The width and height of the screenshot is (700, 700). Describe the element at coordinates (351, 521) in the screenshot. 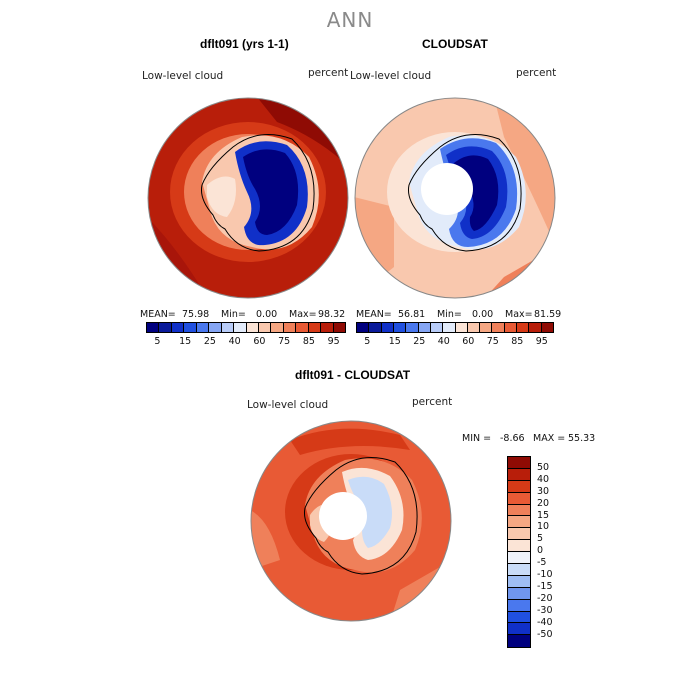

I see `diff-map` at that location.